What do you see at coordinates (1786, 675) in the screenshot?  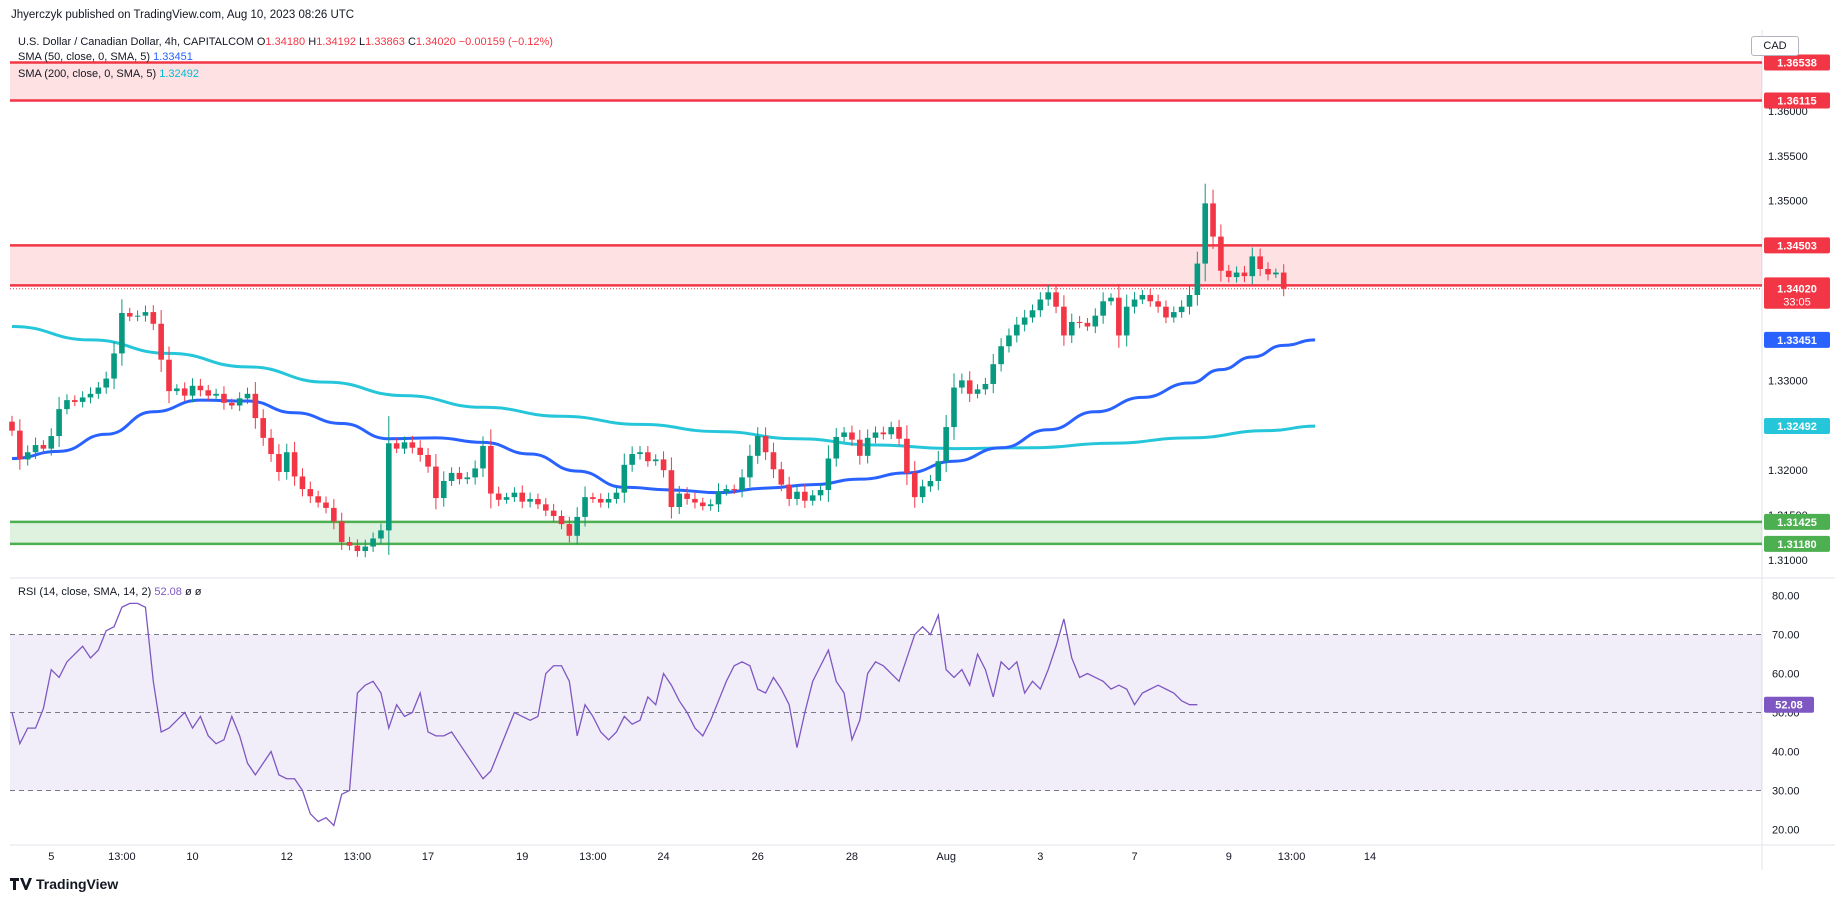 I see `rsi-tick-label: 60.00` at bounding box center [1786, 675].